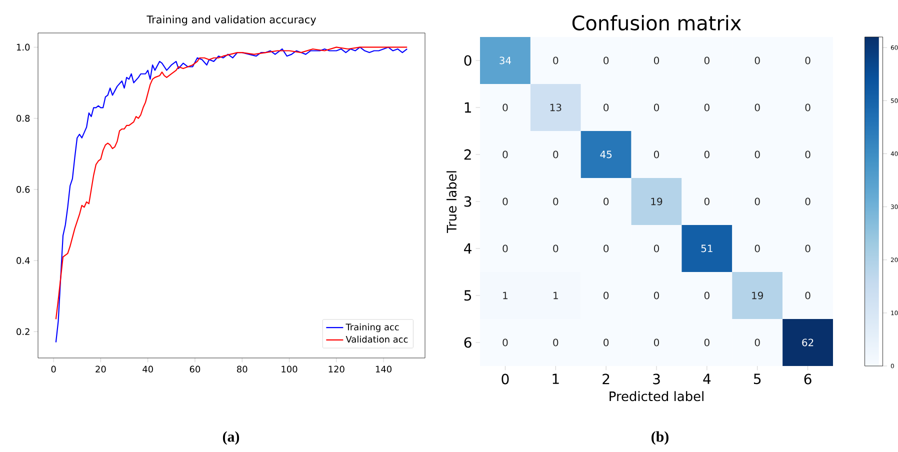 The height and width of the screenshot is (452, 898). What do you see at coordinates (660, 438) in the screenshot?
I see `text: (b)` at bounding box center [660, 438].